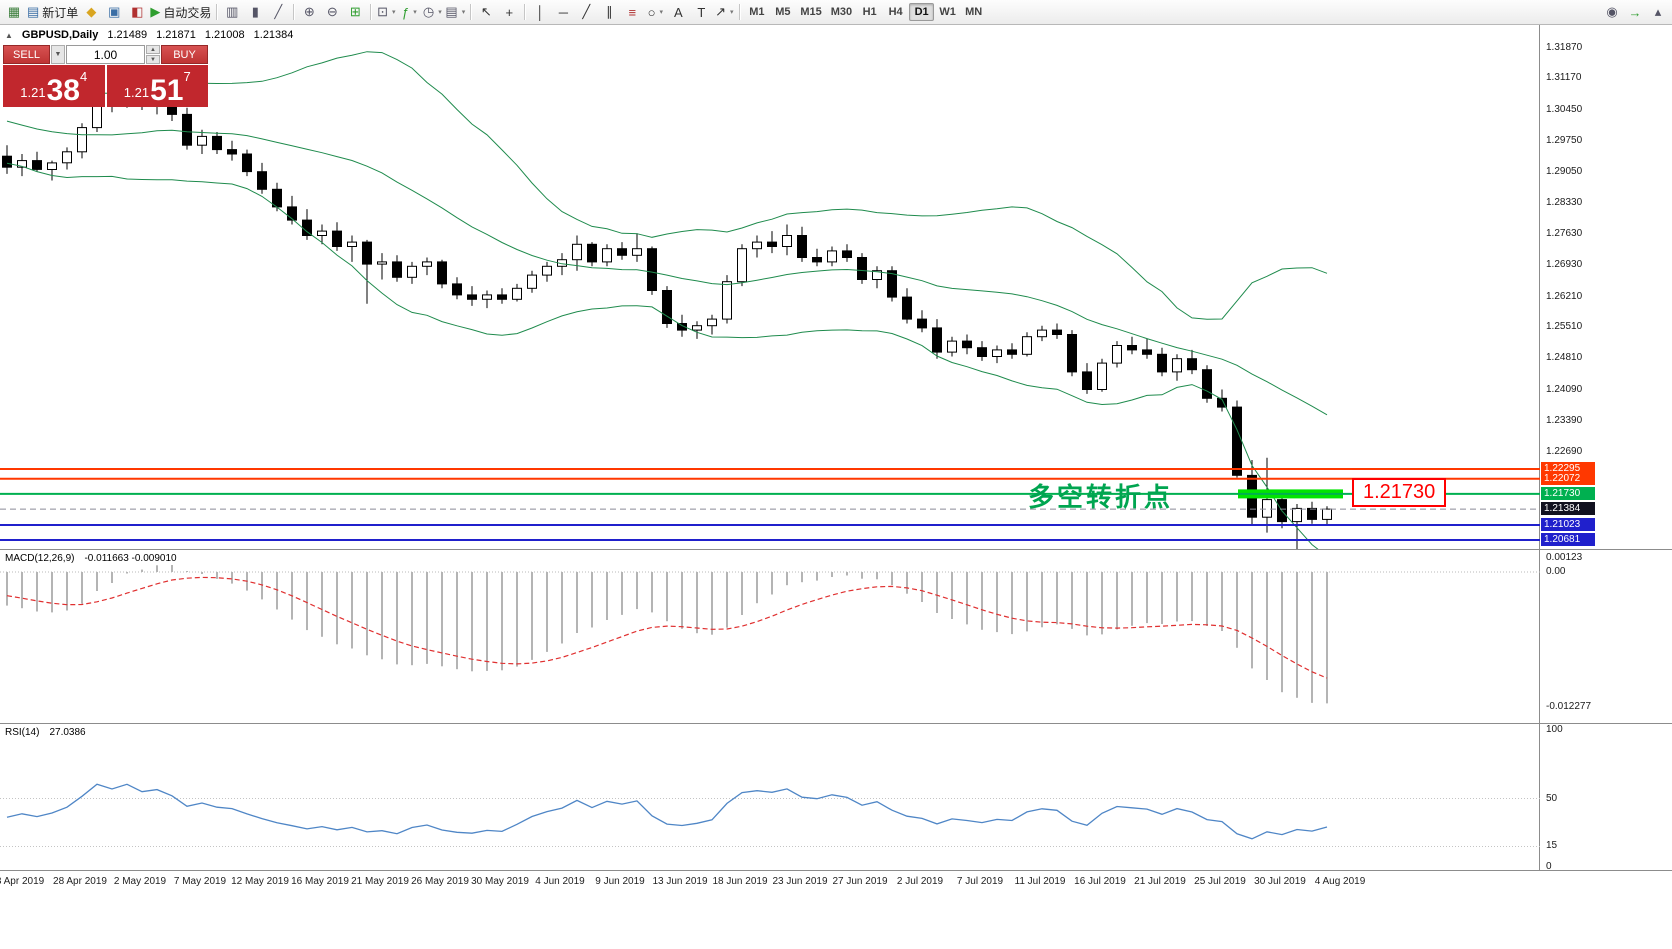  I want to click on indicators-button: ƒ ▾, so click(409, 12).